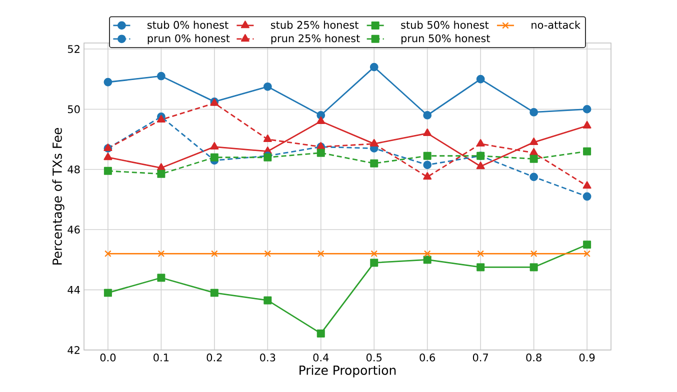 The height and width of the screenshot is (392, 677). Describe the element at coordinates (315, 39) in the screenshot. I see `legend-label: prun 25% honest` at that location.